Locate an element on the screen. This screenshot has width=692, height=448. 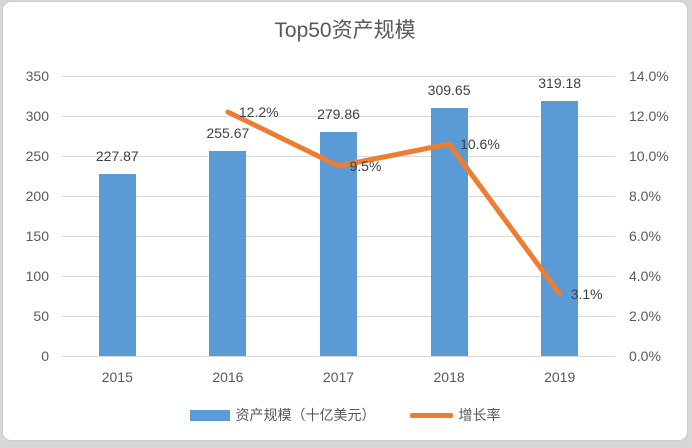
left-axis-tick: 150 is located at coordinates (37, 236).